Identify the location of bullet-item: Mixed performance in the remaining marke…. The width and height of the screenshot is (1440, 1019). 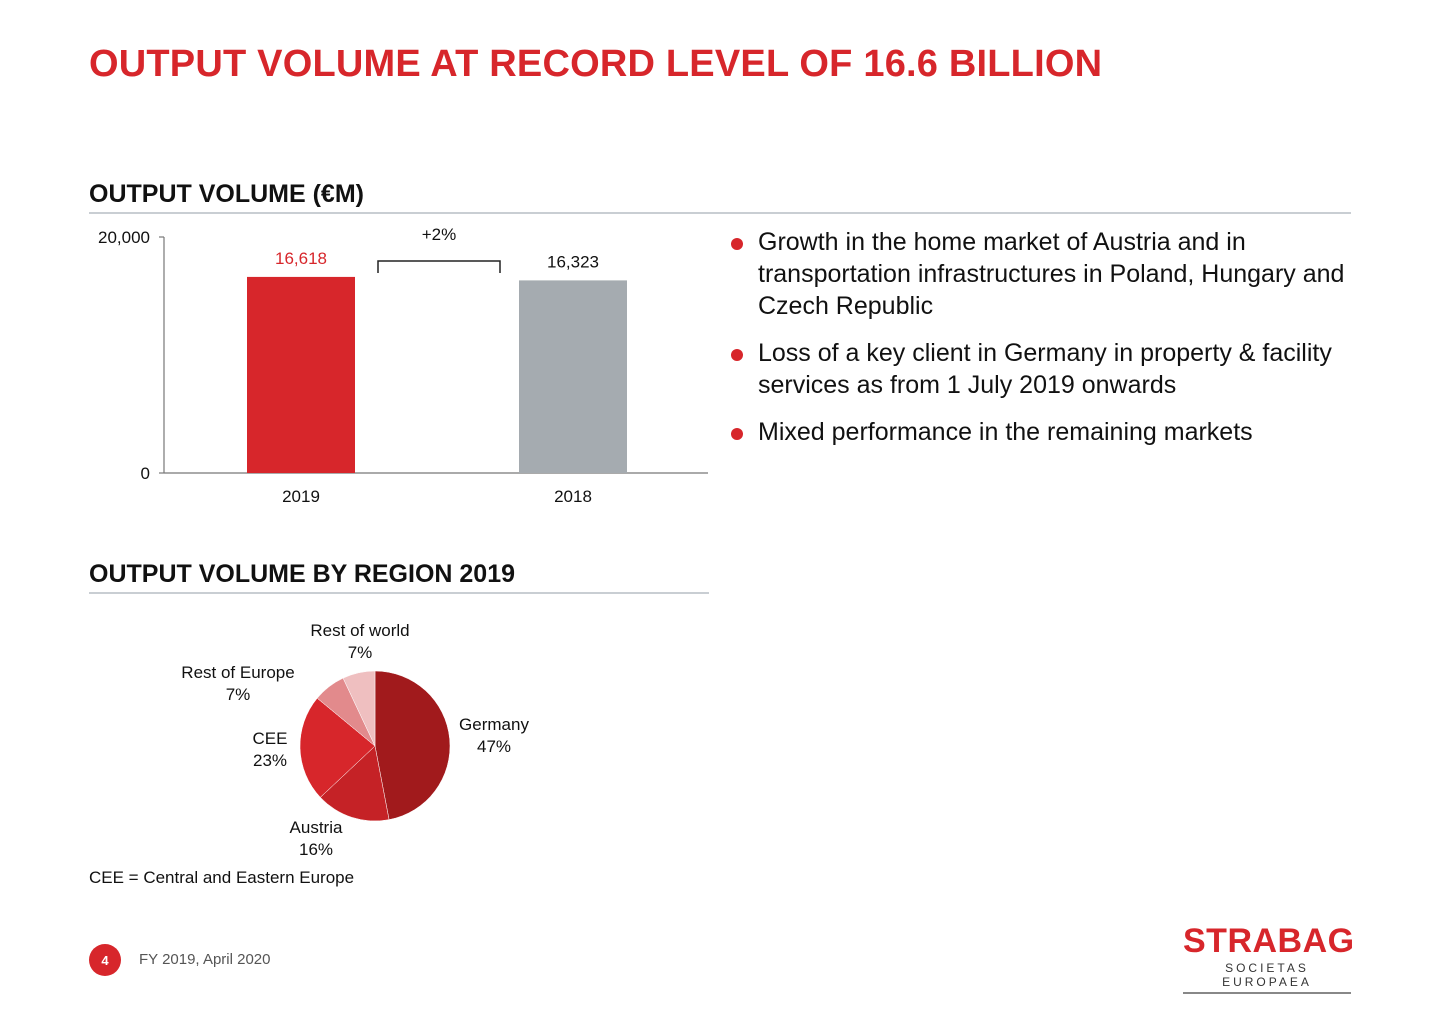
(1050, 432).